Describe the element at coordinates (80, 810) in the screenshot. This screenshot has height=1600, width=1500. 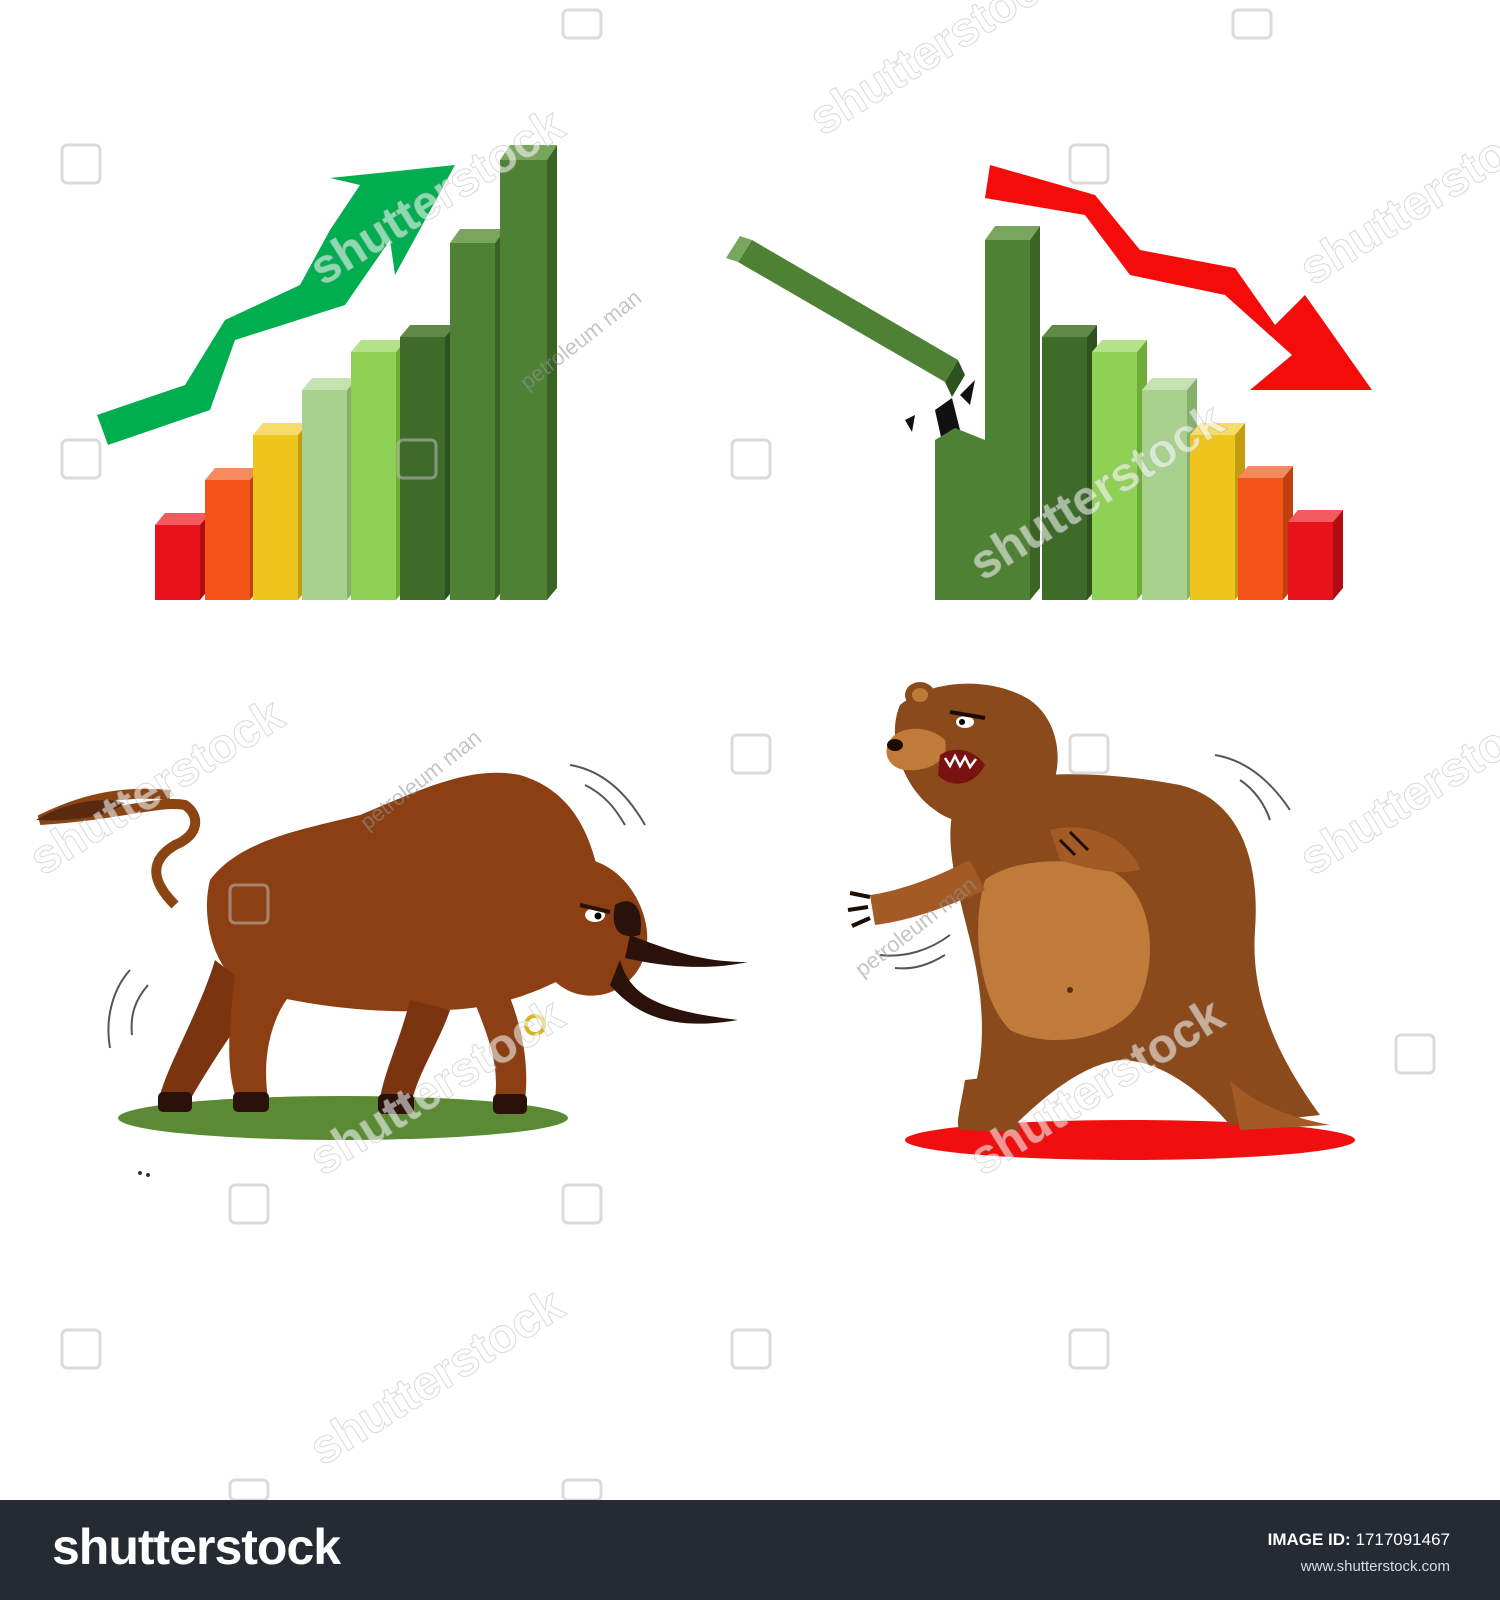
I see `bull-tail-tuft` at that location.